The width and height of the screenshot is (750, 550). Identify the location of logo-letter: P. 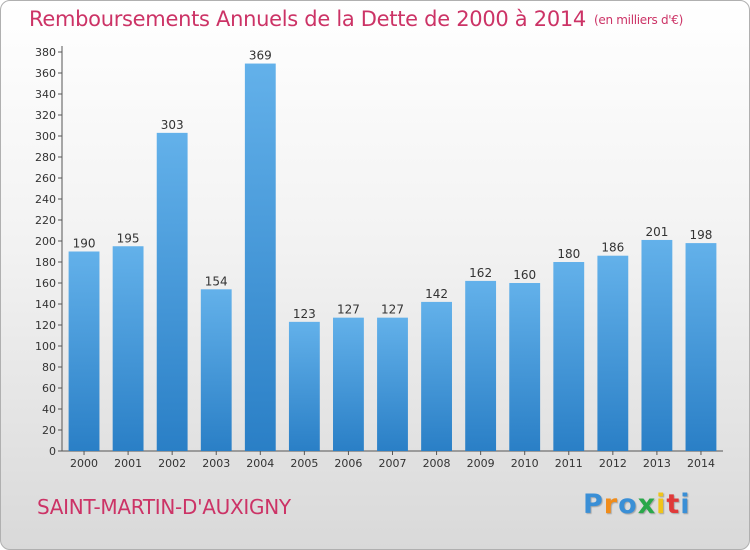
(593, 504).